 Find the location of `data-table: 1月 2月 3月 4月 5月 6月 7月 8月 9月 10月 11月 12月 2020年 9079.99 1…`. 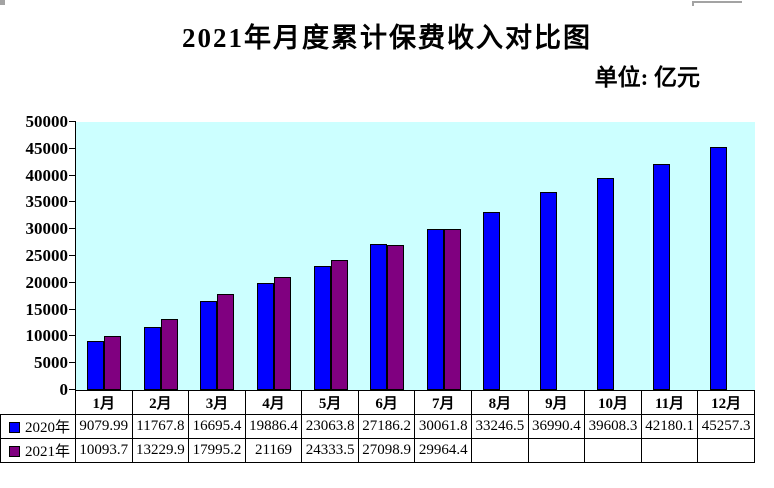

data-table: 1月 2月 3月 4月 5月 6月 7月 8月 9月 10月 11月 12月 2020年 9079.99 1… is located at coordinates (377, 426).